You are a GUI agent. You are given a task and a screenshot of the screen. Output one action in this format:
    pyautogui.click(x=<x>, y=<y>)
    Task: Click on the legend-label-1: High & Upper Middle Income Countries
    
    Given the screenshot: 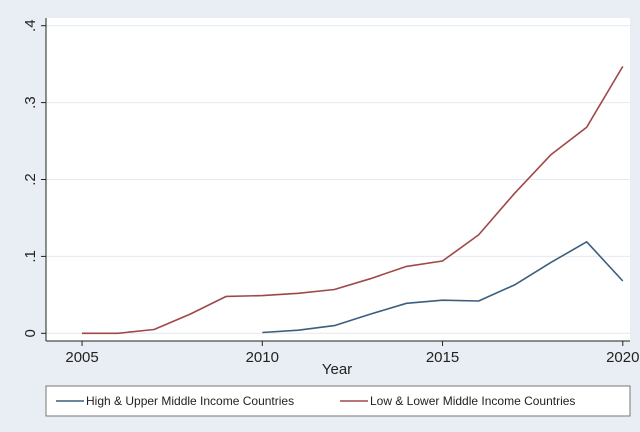 What is the action you would take?
    pyautogui.click(x=190, y=401)
    